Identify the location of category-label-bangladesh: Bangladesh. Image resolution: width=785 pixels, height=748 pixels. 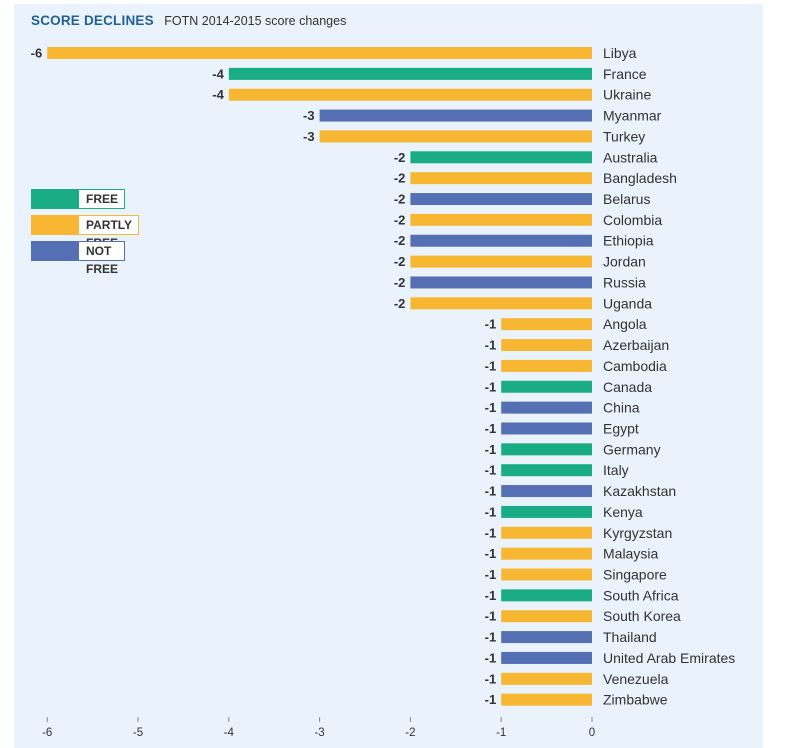
(640, 178).